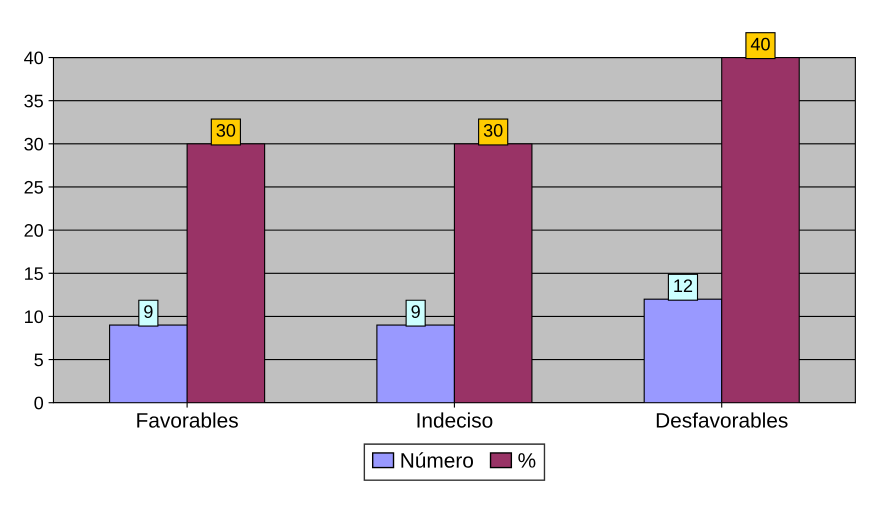  Describe the element at coordinates (760, 44) in the screenshot. I see `data-label: 40` at that location.